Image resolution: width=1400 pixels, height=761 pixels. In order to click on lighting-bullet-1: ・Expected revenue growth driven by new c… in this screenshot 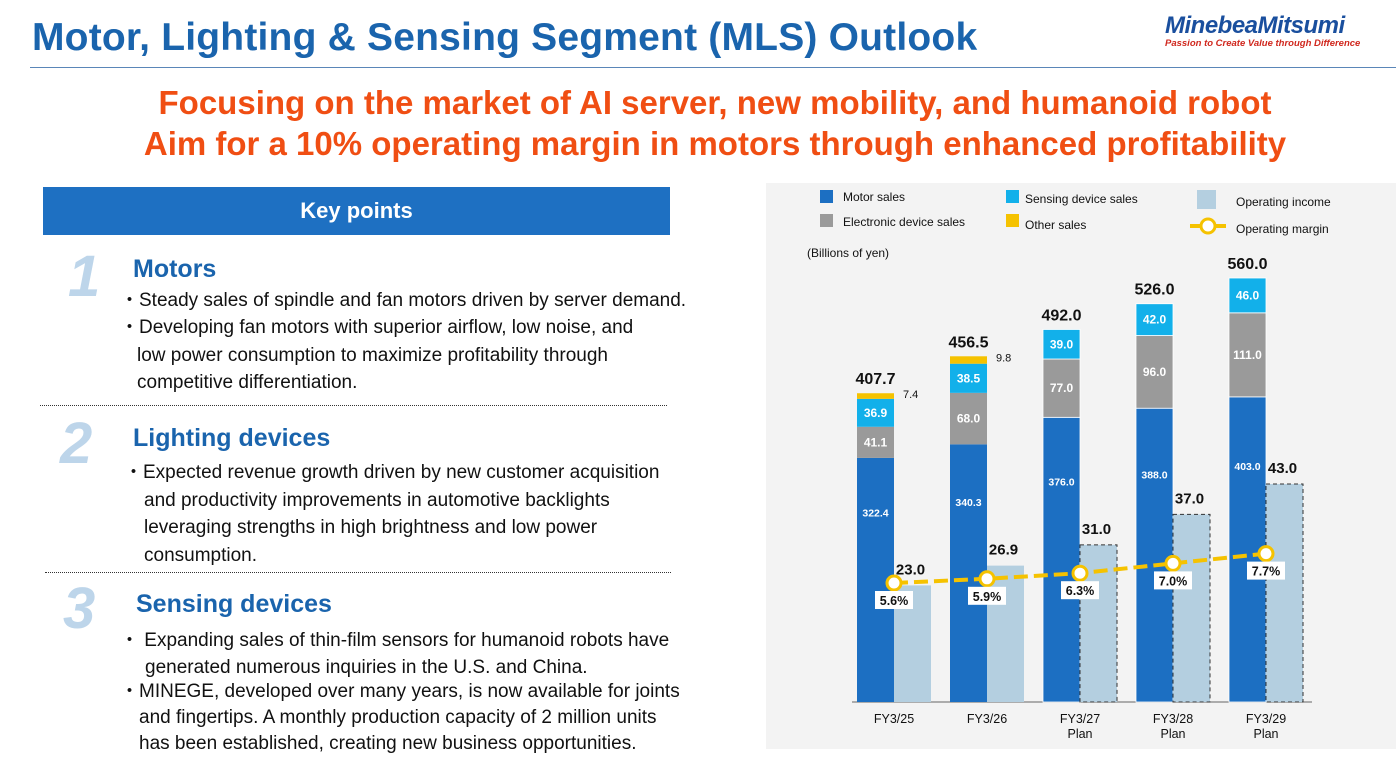, I will do `click(392, 472)`.